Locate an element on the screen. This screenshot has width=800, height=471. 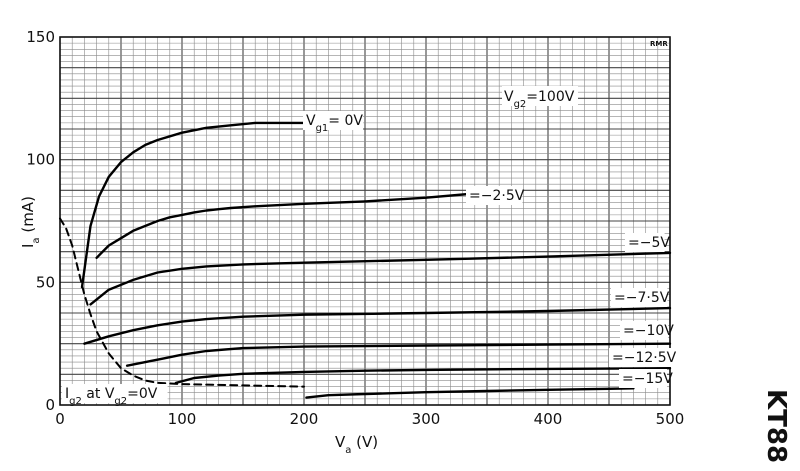
curve-label-5: =−12·5V is located at coordinates (644, 358).